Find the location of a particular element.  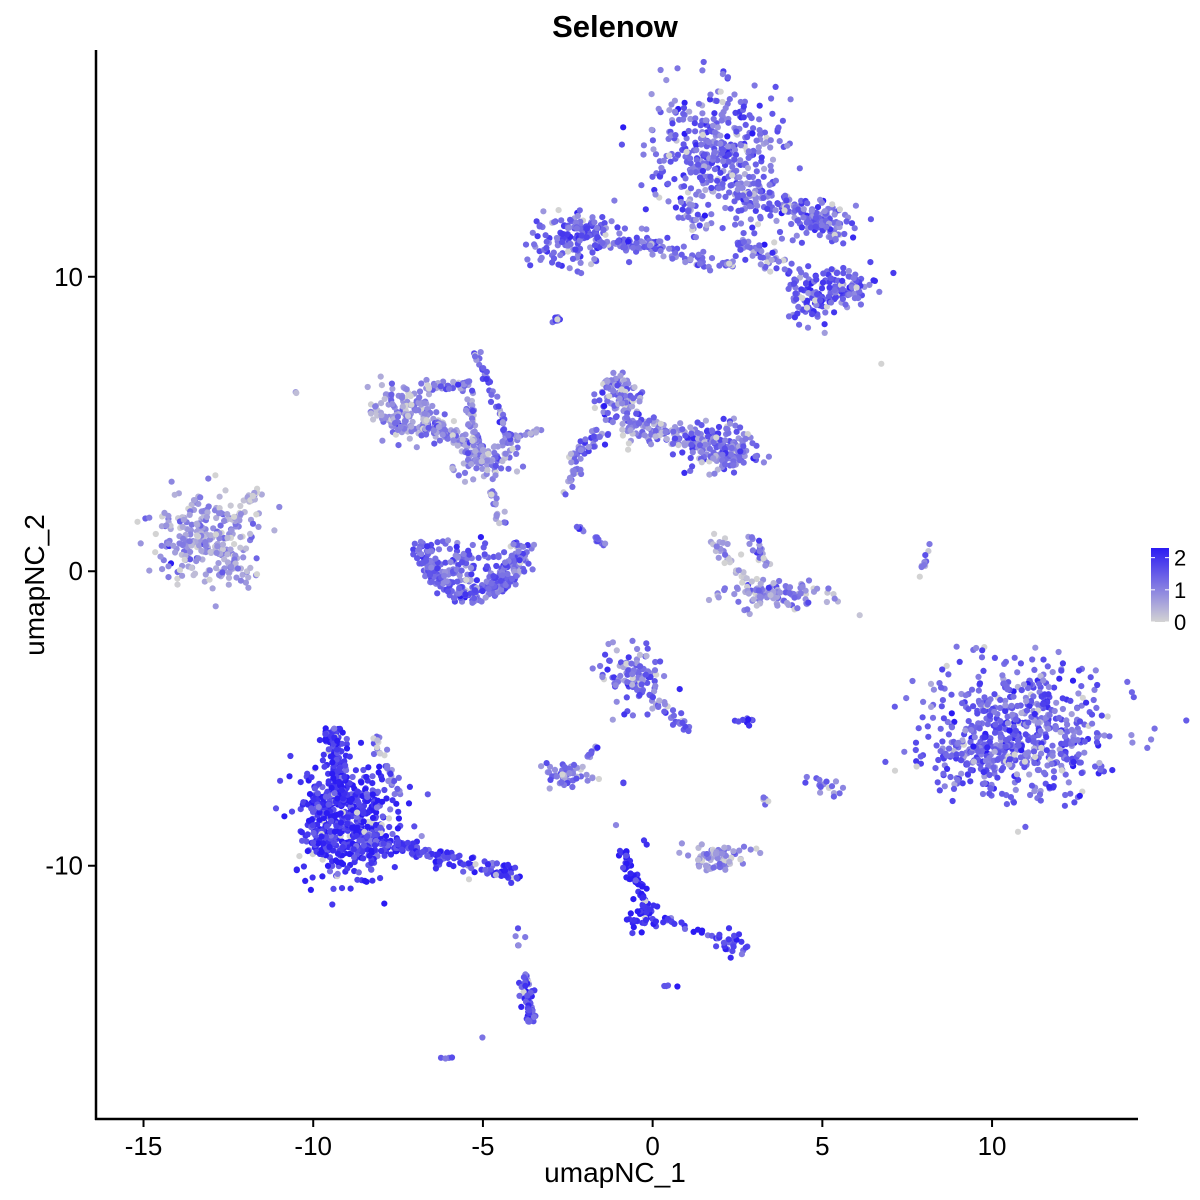

x-axis-label: umapNC_1 is located at coordinates (615, 1172).